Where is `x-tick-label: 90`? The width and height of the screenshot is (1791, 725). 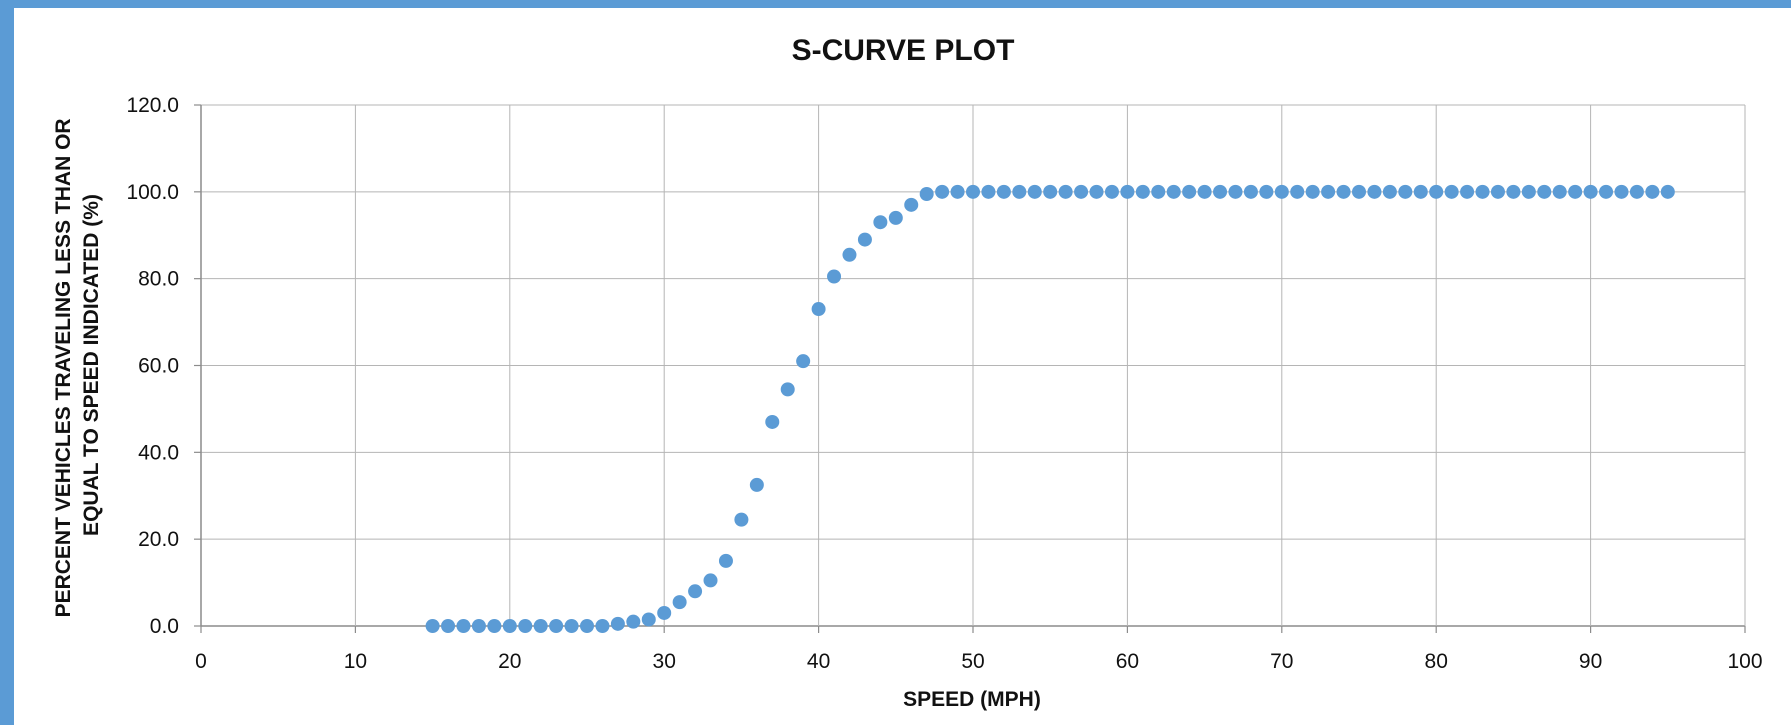 x-tick-label: 90 is located at coordinates (1590, 661).